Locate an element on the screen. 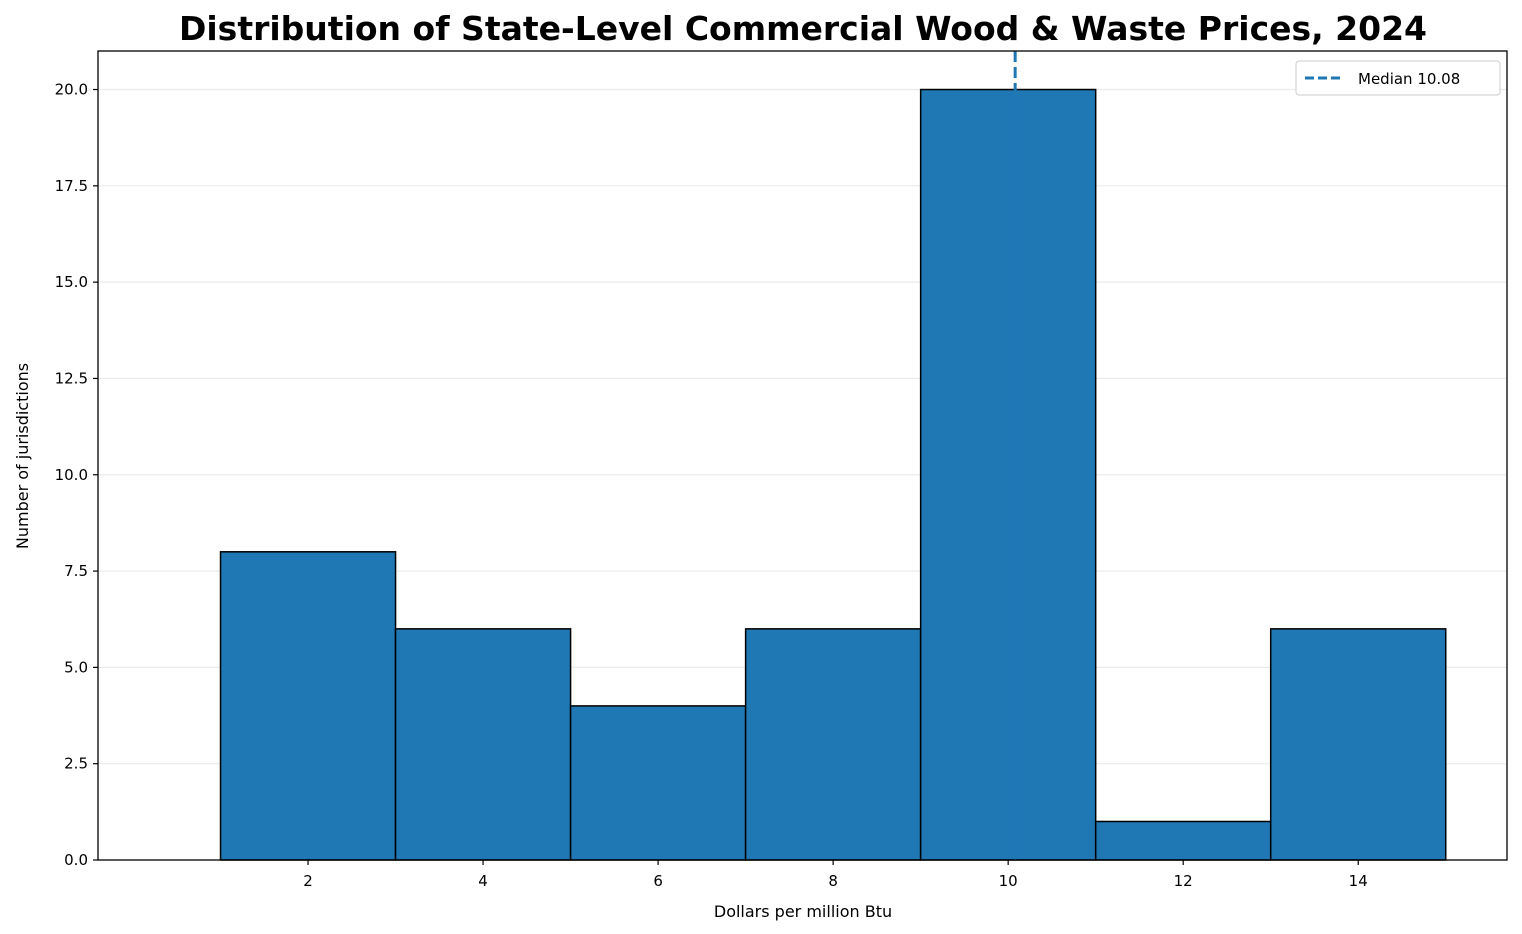 The height and width of the screenshot is (934, 1522). x-axis-ticks: 2 4 6 8 10 12 14 is located at coordinates (835, 875).